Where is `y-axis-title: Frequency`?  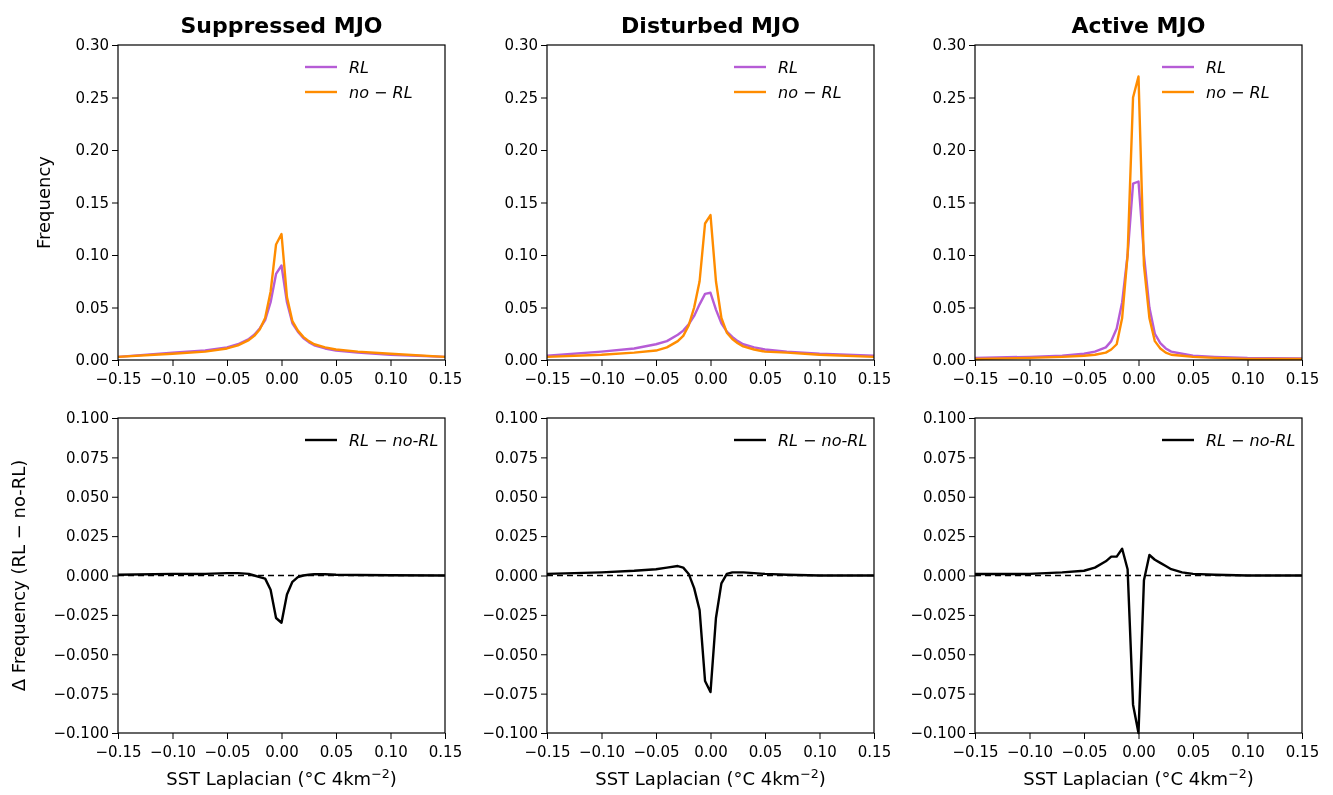 y-axis-title: Frequency is located at coordinates (43, 202).